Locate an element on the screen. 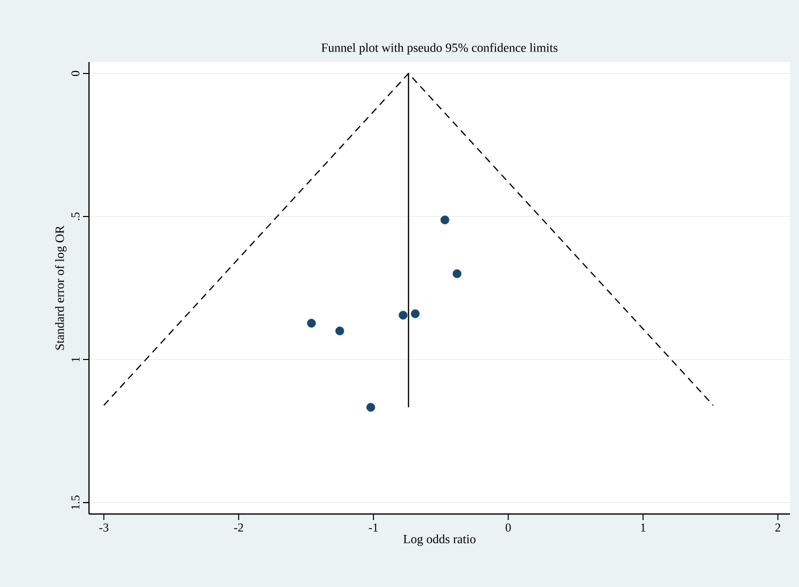 Image resolution: width=799 pixels, height=587 pixels. x-tick-label: -1 is located at coordinates (373, 528).